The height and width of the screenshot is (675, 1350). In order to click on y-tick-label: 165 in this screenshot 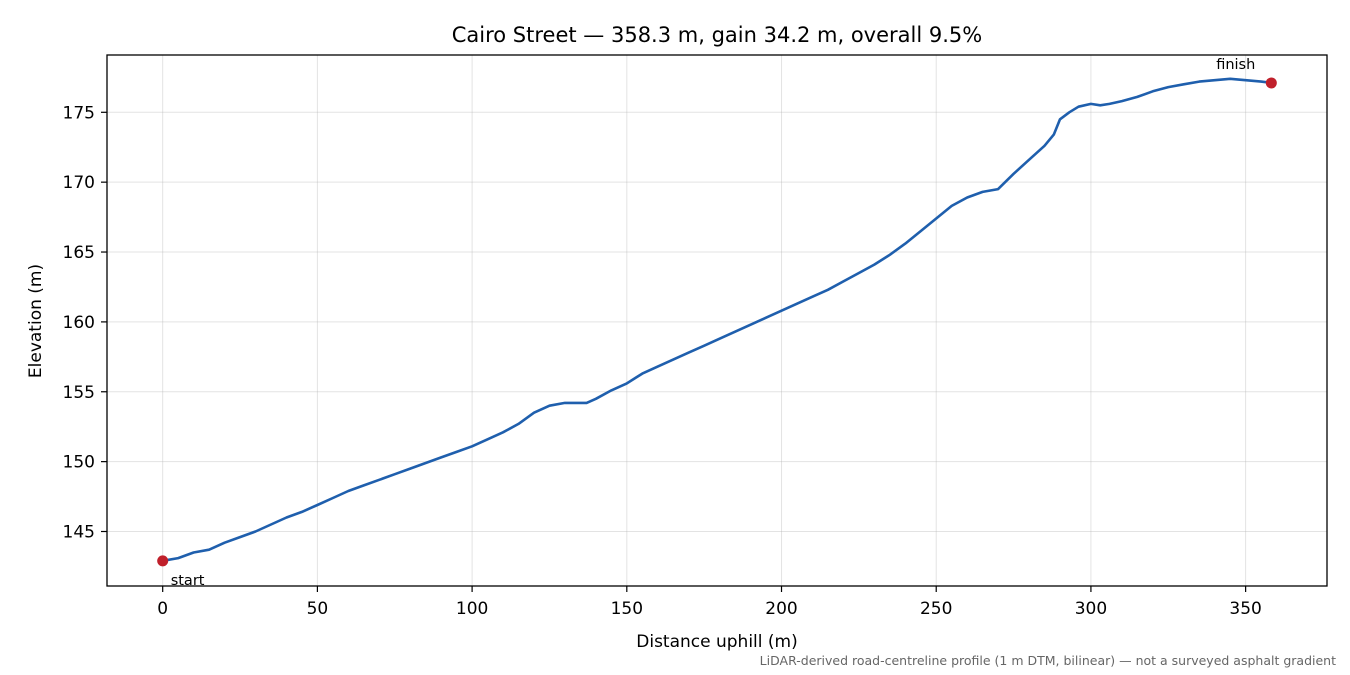, I will do `click(79, 253)`.